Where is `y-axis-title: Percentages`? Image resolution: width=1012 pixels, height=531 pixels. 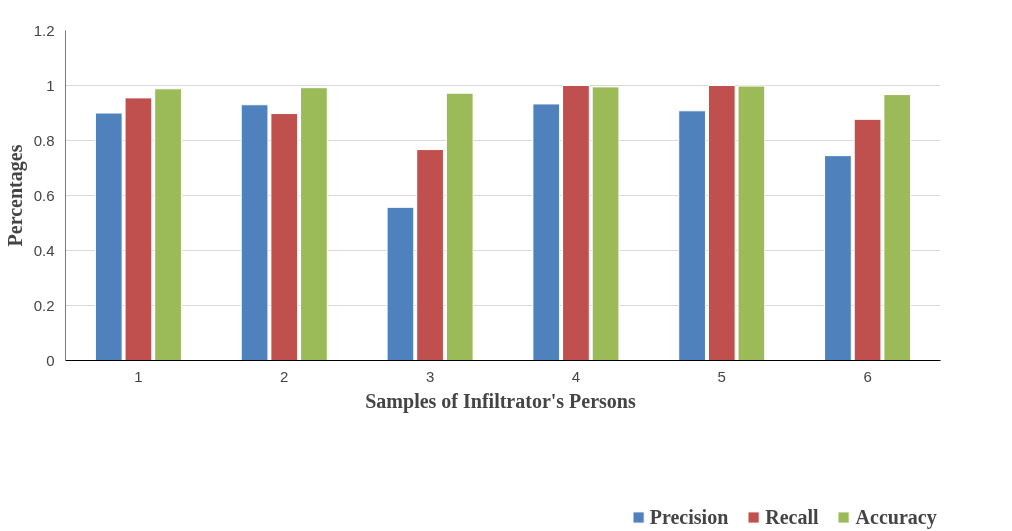 y-axis-title: Percentages is located at coordinates (15, 195).